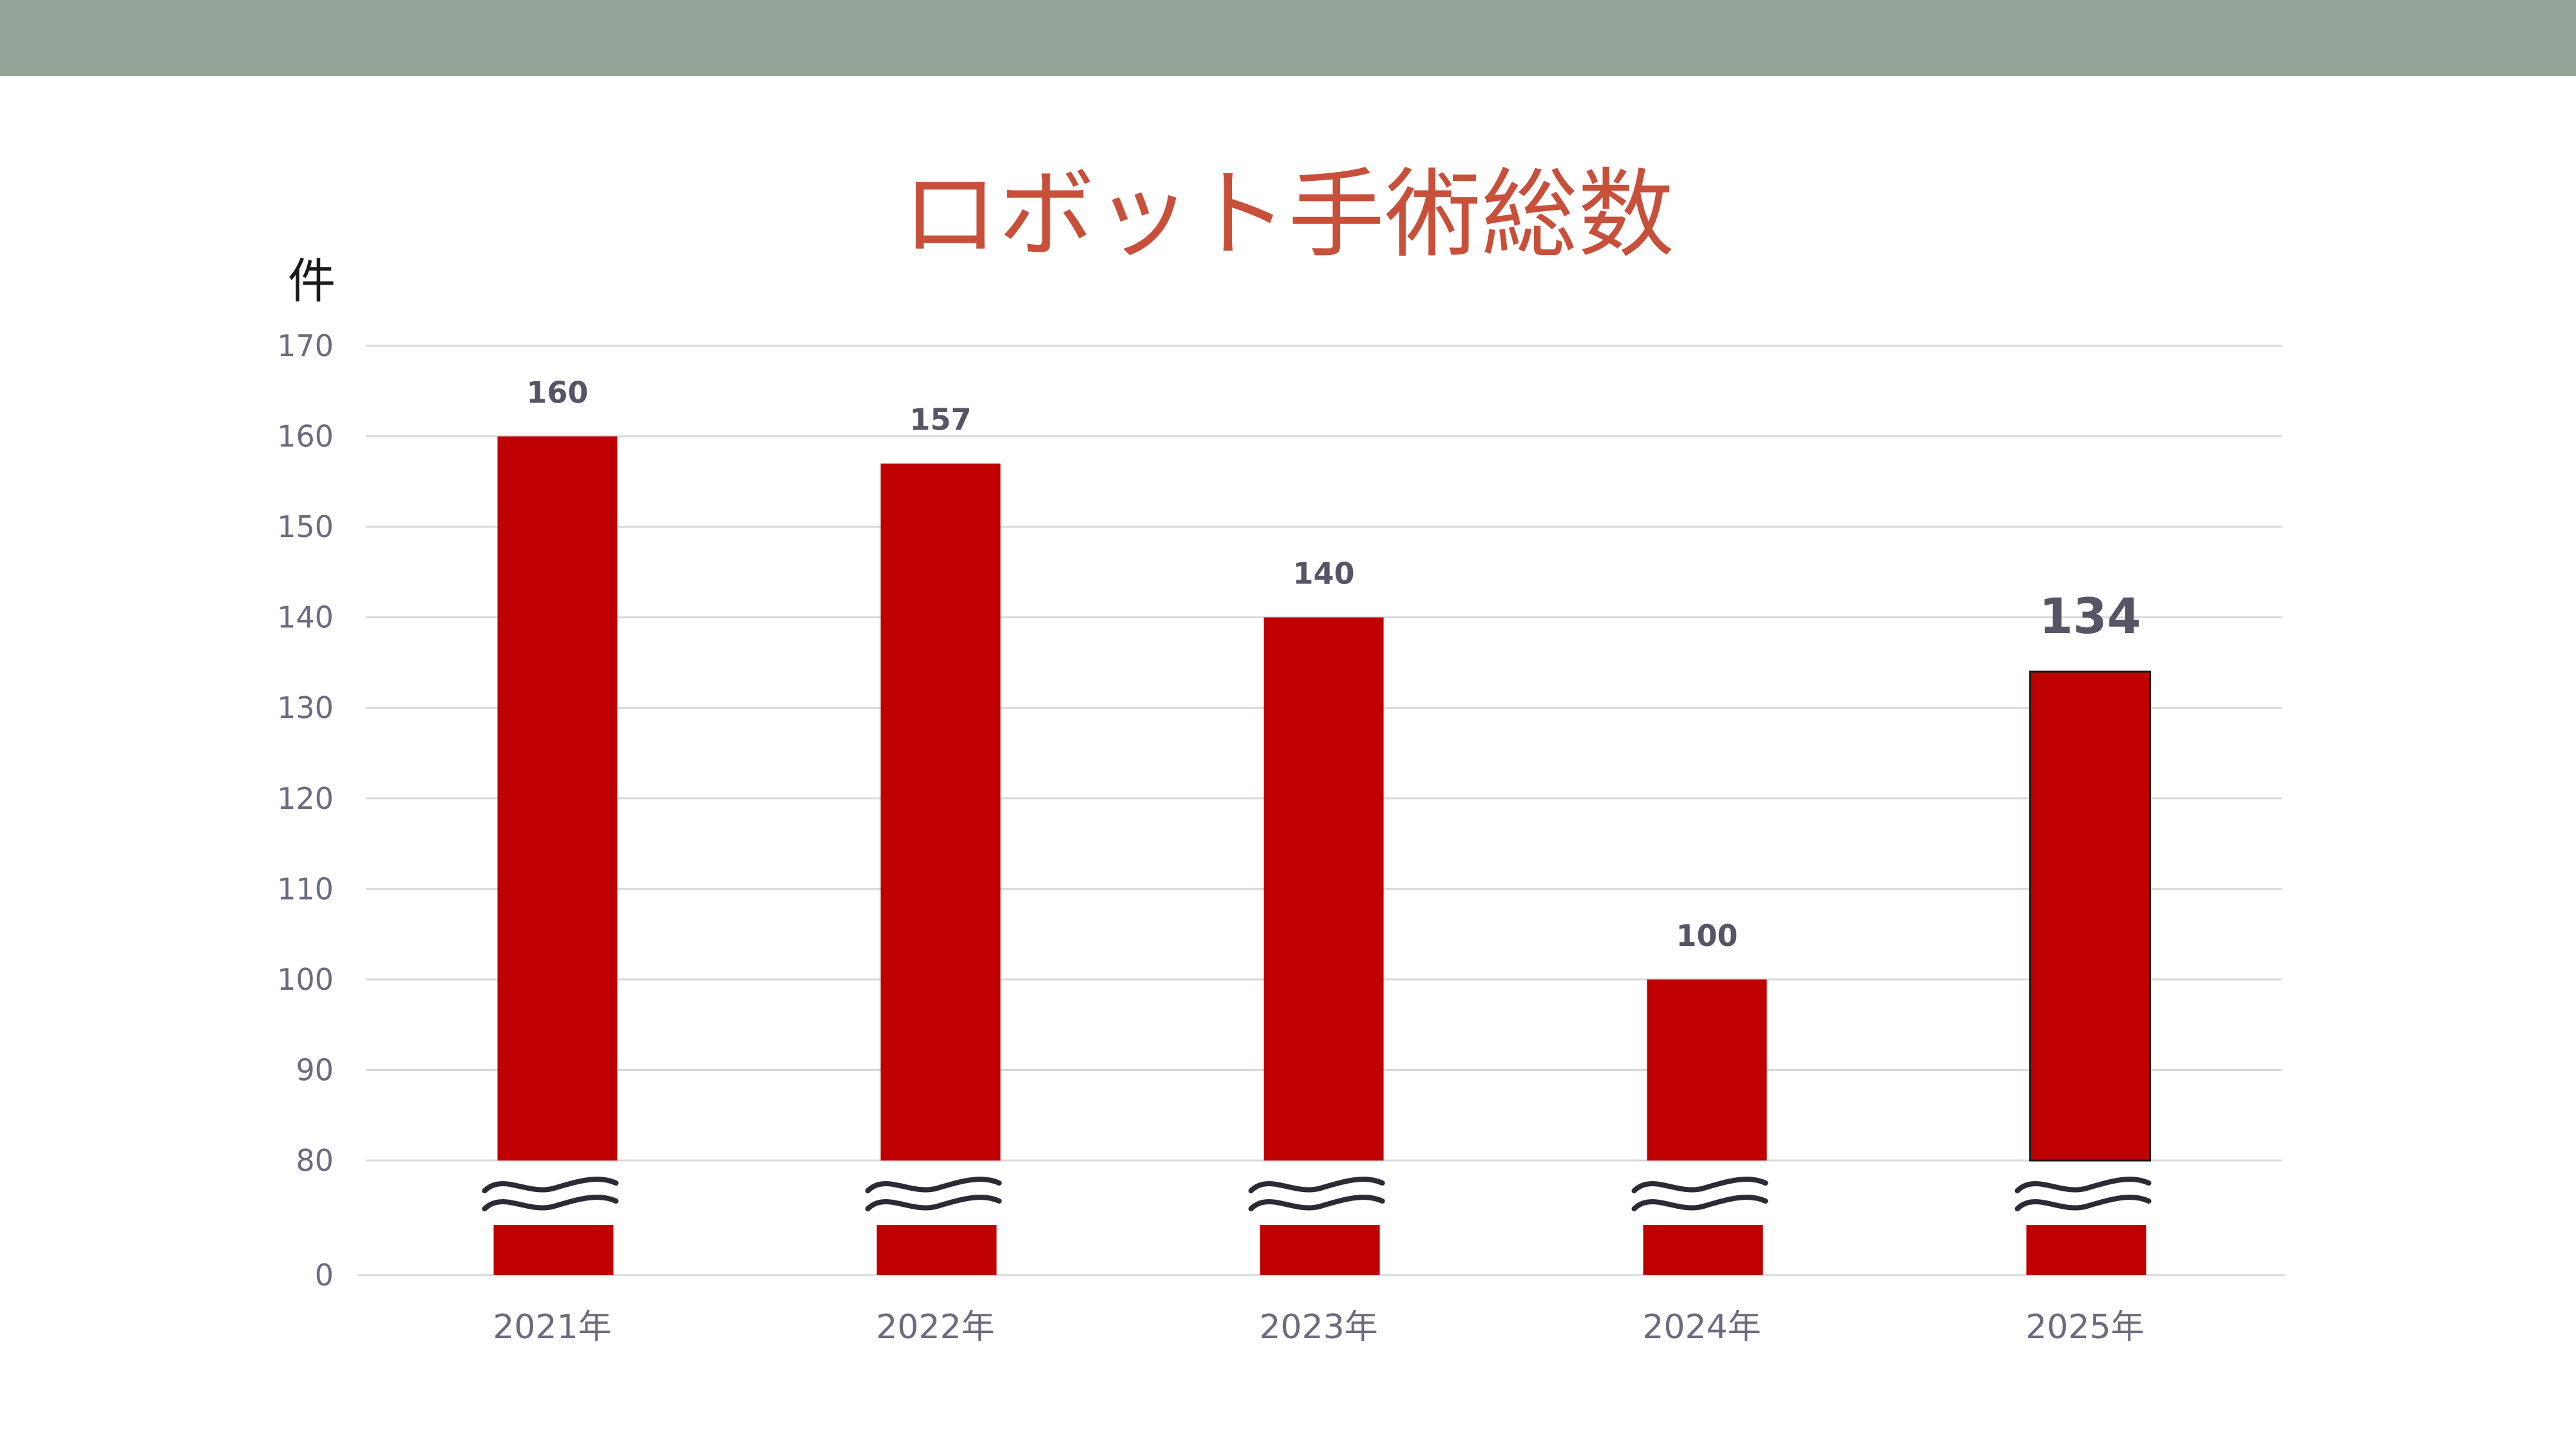 This screenshot has width=2576, height=1449. I want to click on y-tick-label: 0, so click(325, 1275).